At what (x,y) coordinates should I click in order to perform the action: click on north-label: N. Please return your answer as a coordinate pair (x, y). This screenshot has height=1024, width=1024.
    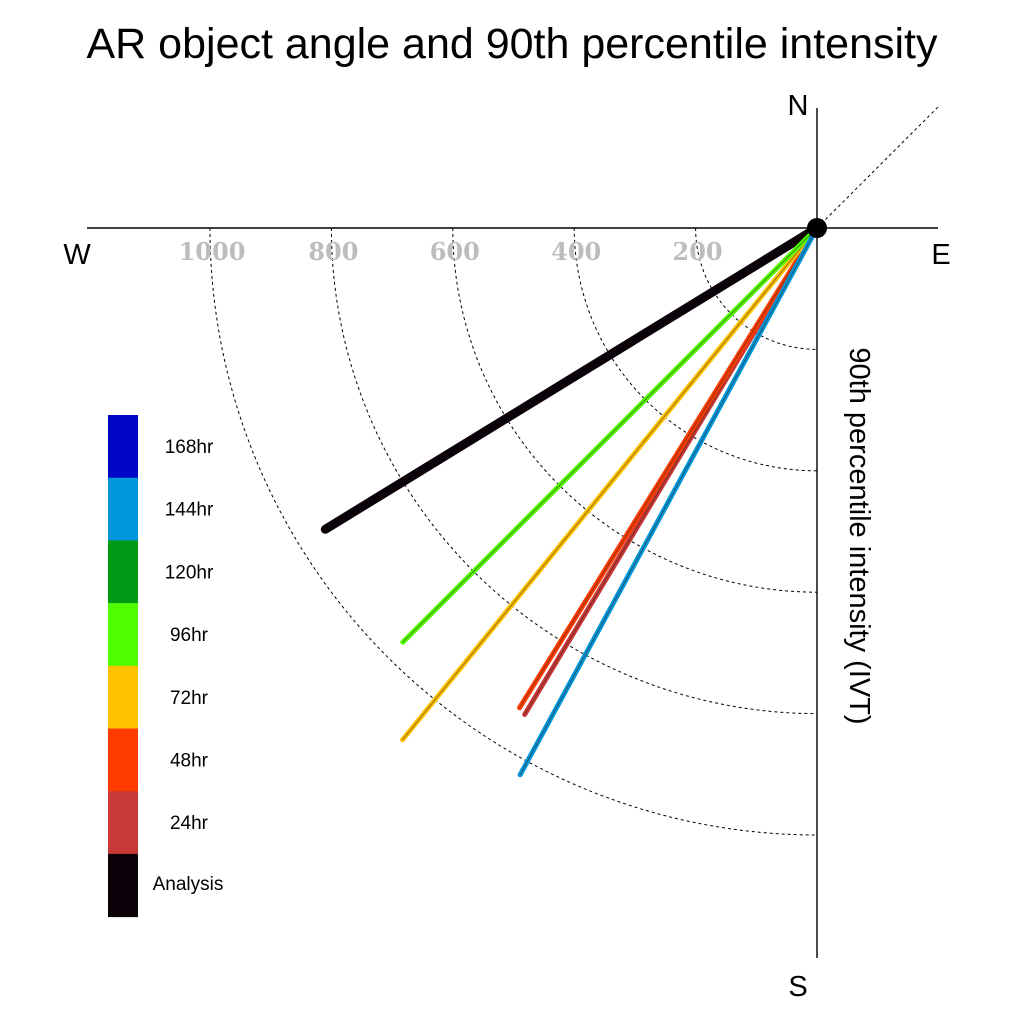
    Looking at the image, I should click on (798, 106).